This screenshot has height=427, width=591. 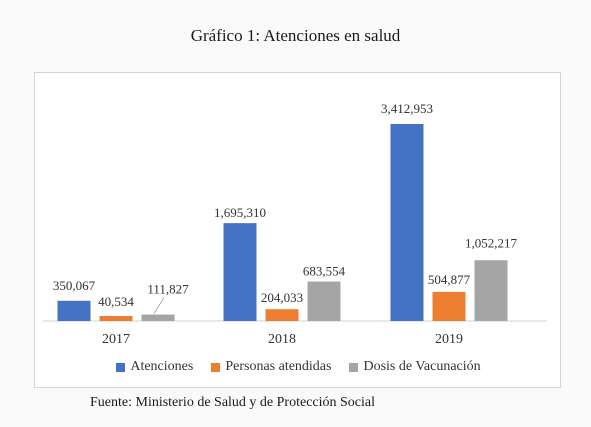 I want to click on data-label-2017-1: 40,534, so click(x=116, y=301).